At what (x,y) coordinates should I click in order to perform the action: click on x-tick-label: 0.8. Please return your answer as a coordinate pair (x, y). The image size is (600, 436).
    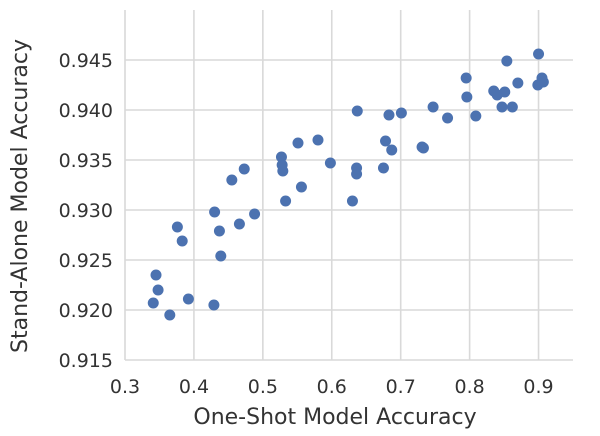
    Looking at the image, I should click on (470, 387).